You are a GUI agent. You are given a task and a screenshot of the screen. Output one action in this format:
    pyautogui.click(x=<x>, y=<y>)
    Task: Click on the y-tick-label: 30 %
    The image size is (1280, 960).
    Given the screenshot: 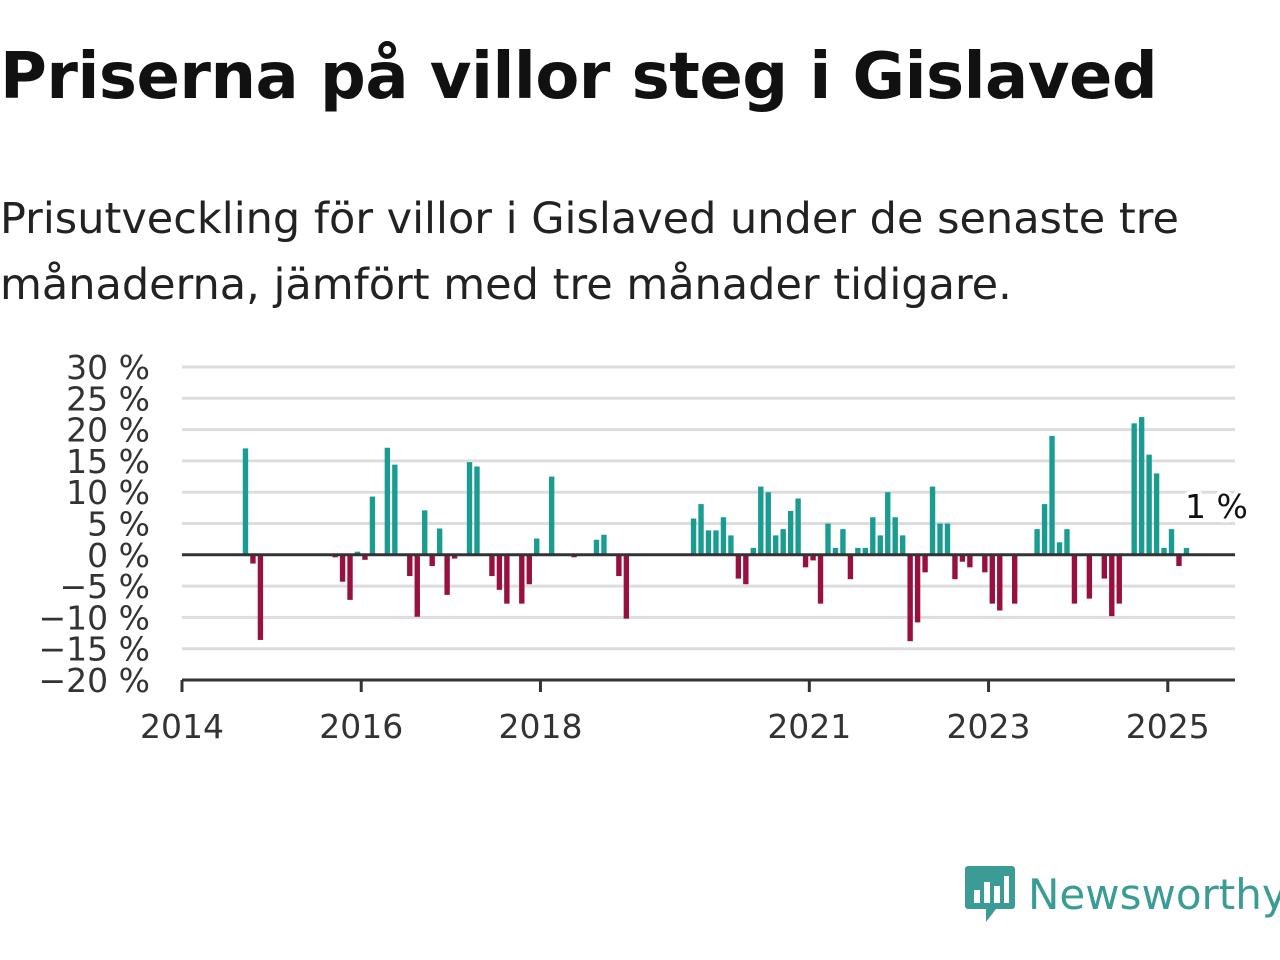 What is the action you would take?
    pyautogui.click(x=108, y=367)
    